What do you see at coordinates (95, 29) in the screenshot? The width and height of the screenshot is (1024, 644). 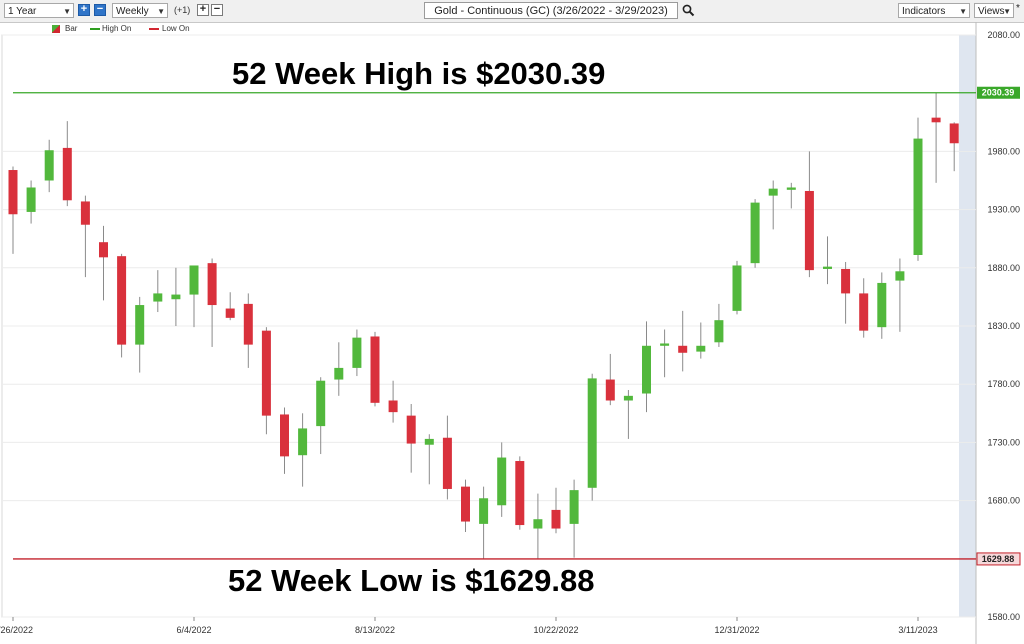 I see `high-on-legend-icon` at bounding box center [95, 29].